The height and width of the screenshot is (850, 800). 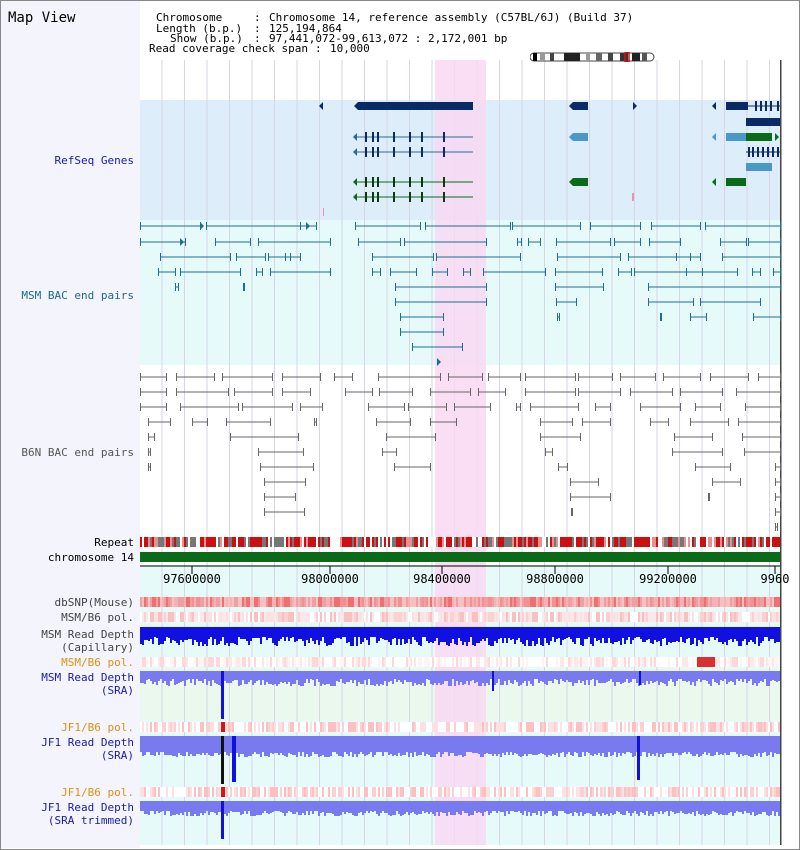 I want to click on strand-arrow, so click(x=356, y=106).